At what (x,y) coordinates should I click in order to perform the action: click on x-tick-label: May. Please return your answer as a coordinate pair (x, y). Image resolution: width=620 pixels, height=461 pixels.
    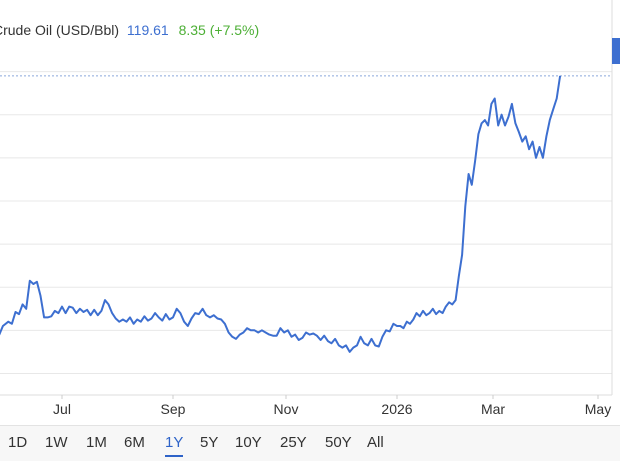
    Looking at the image, I should click on (598, 409).